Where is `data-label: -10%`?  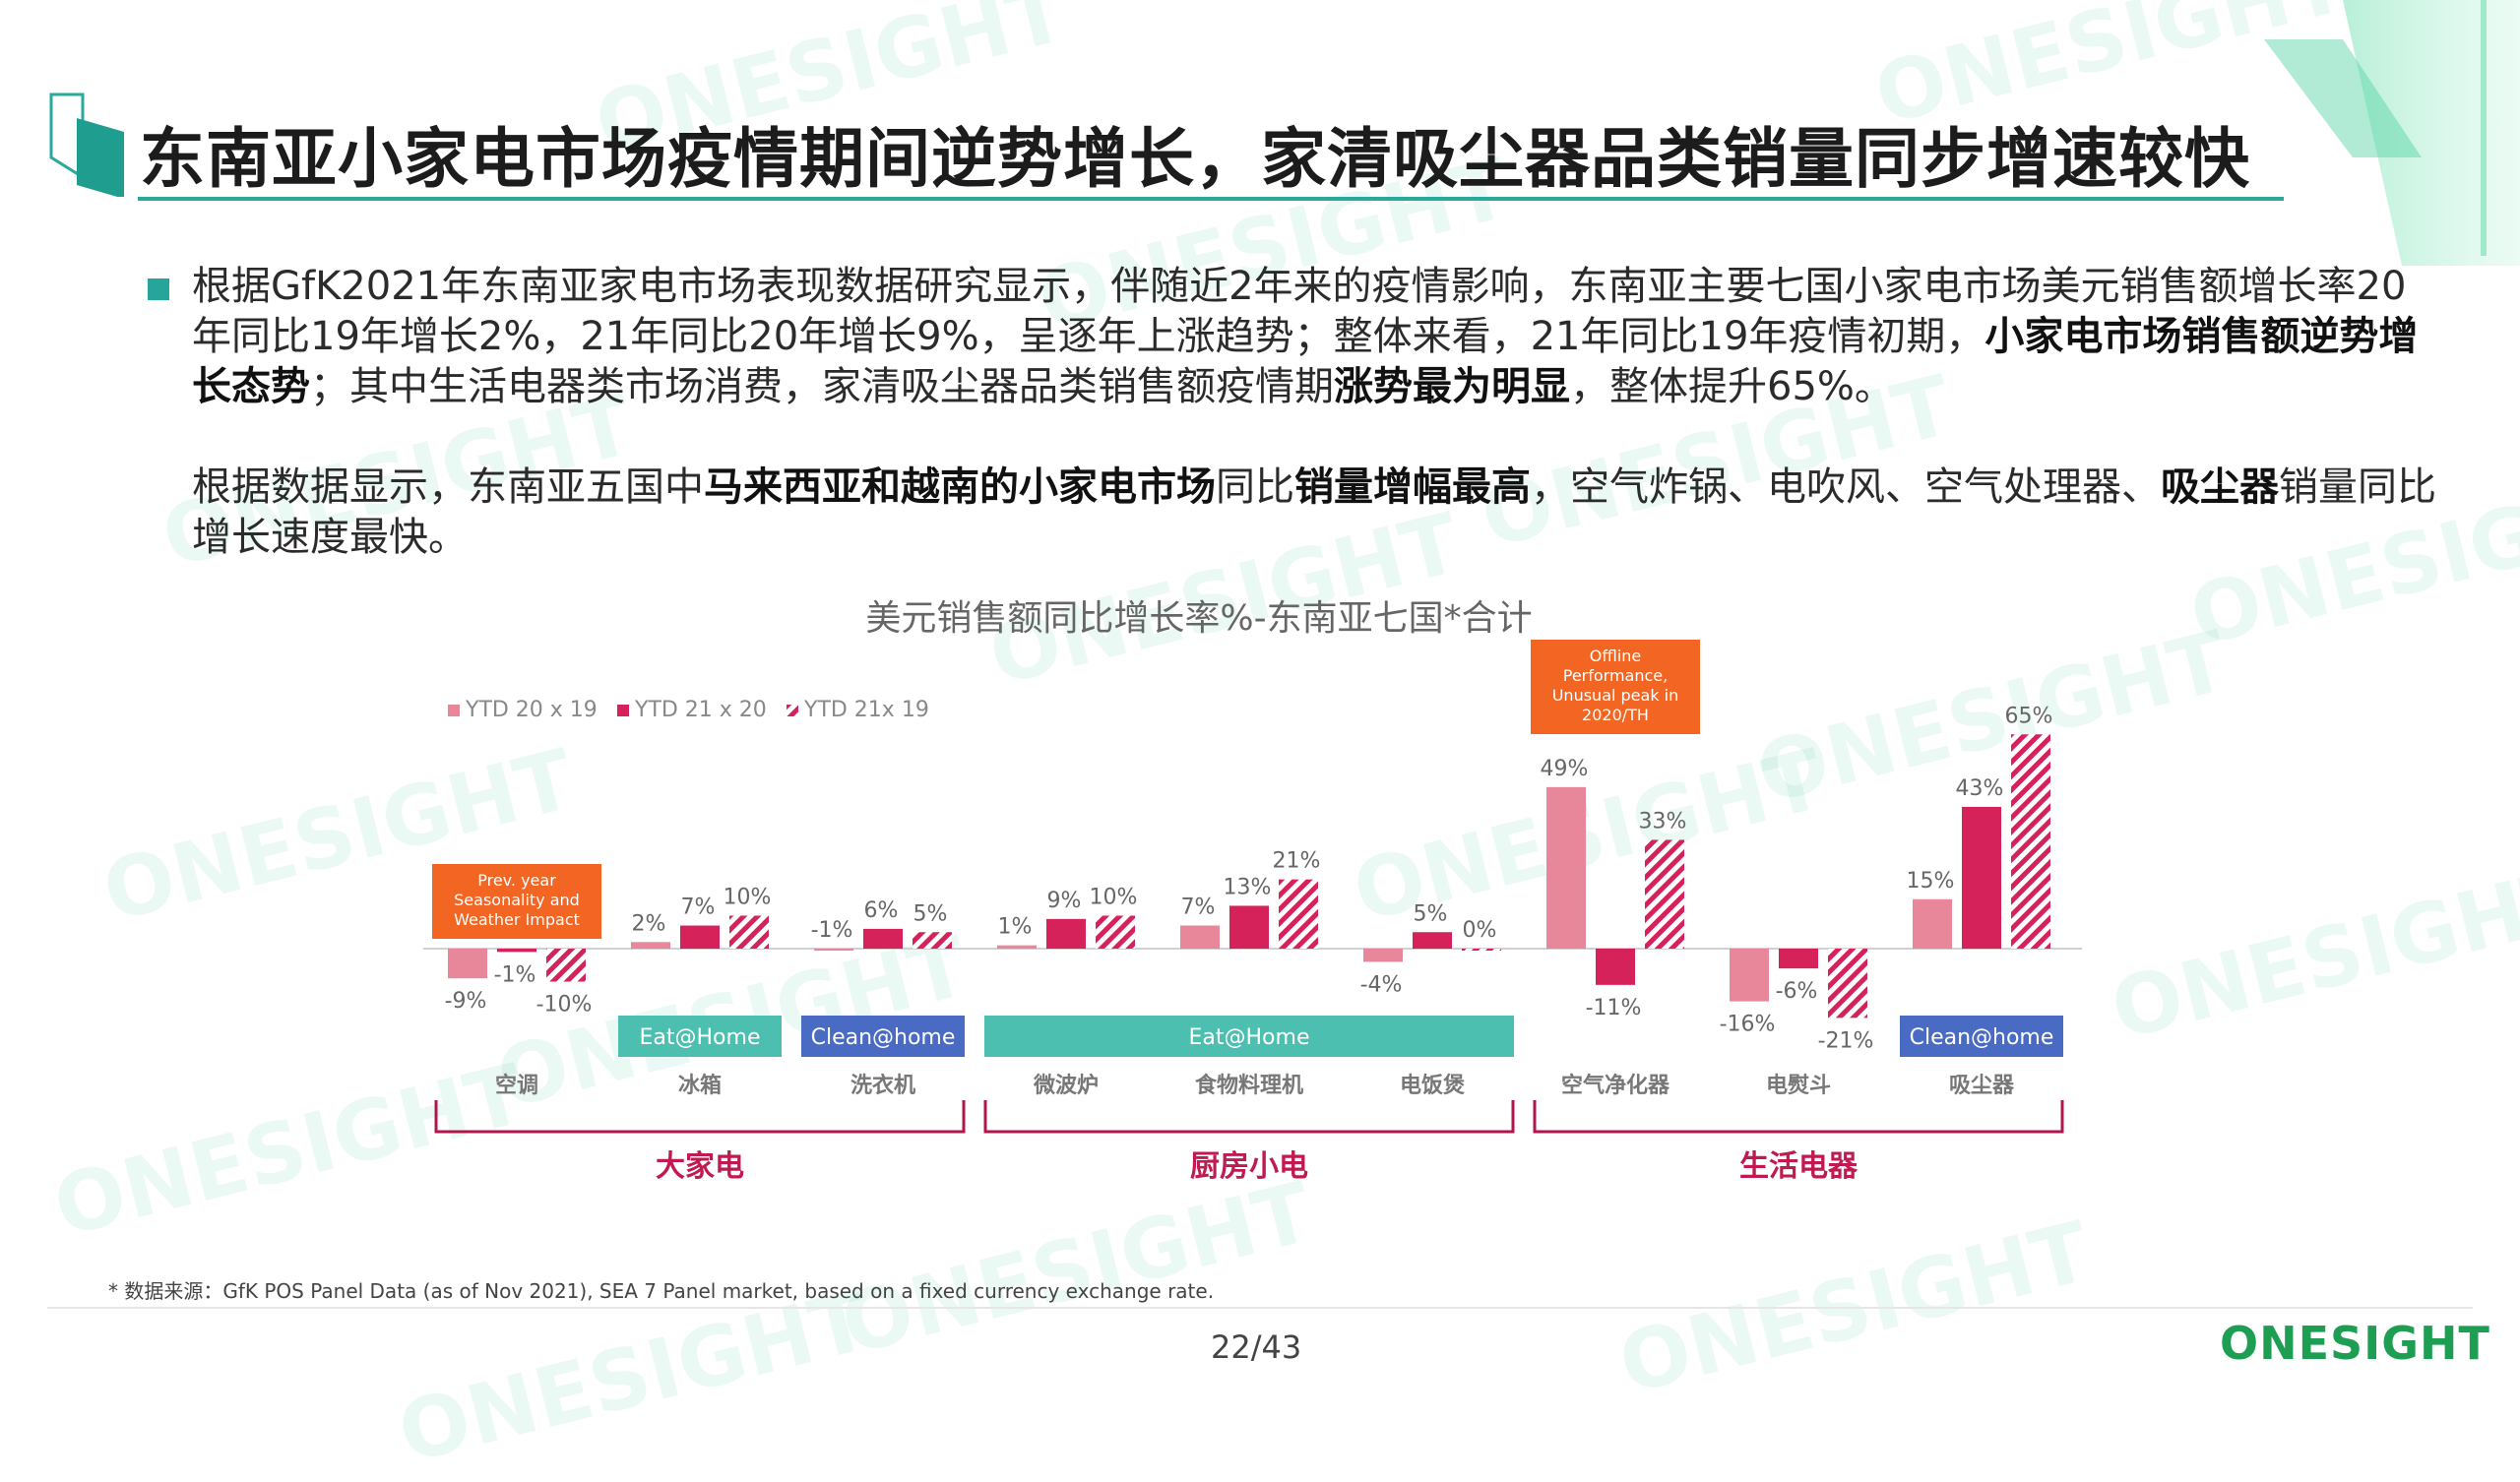
data-label: -10% is located at coordinates (564, 1005).